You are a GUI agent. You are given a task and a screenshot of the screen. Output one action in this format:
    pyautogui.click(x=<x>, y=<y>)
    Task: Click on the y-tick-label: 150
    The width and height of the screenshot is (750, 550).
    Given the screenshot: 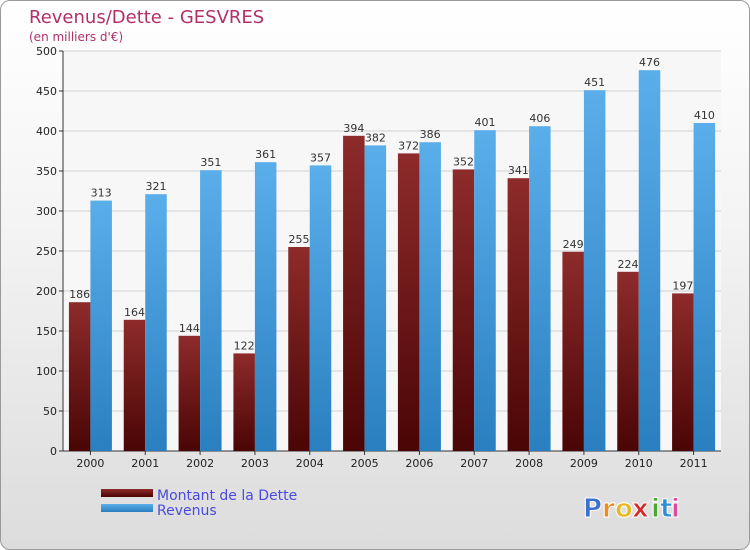 What is the action you would take?
    pyautogui.click(x=46, y=331)
    